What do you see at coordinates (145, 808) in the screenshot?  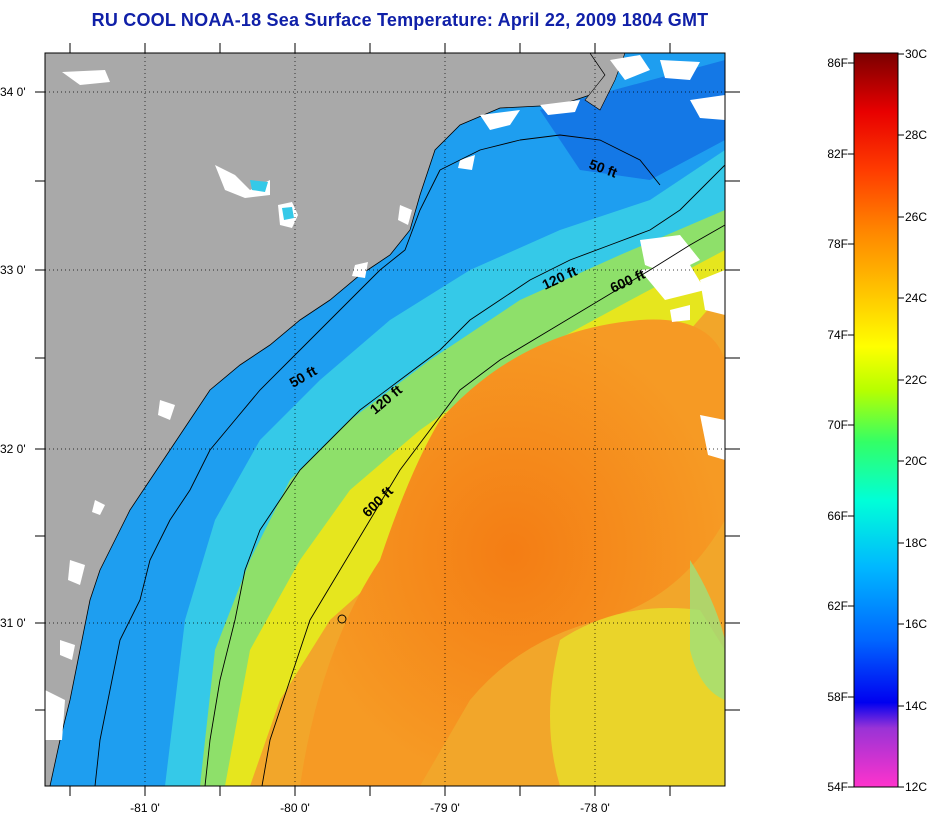 I see `lon-tick-label: -81 0'` at bounding box center [145, 808].